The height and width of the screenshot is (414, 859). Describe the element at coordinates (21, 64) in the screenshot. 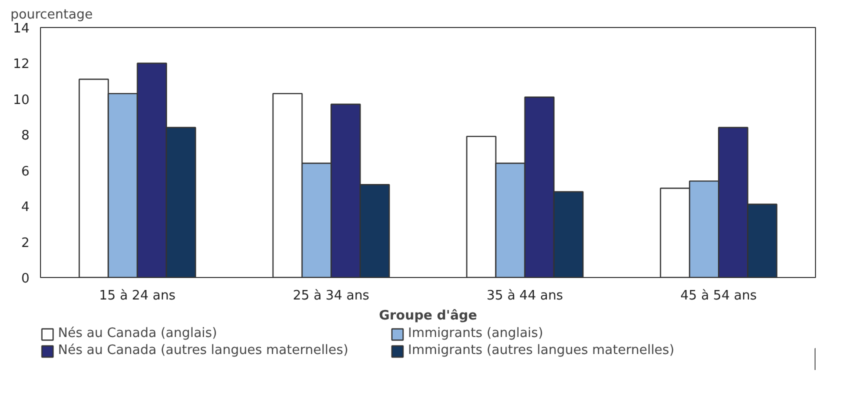

I see `y-tick-label: 12` at that location.